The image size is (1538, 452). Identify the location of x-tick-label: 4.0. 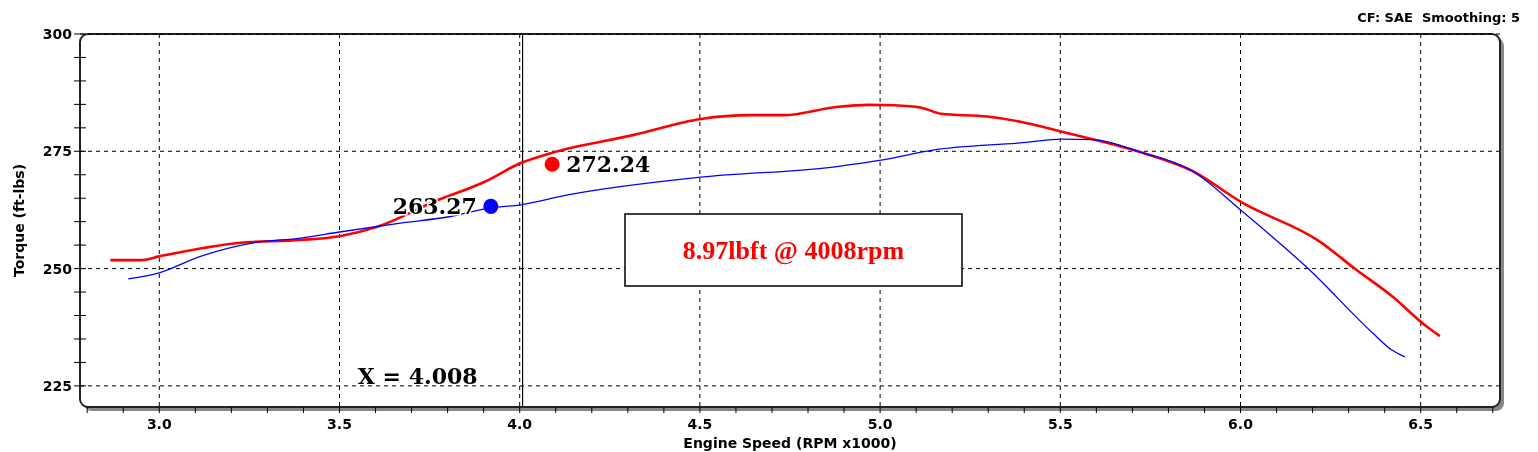
(520, 424).